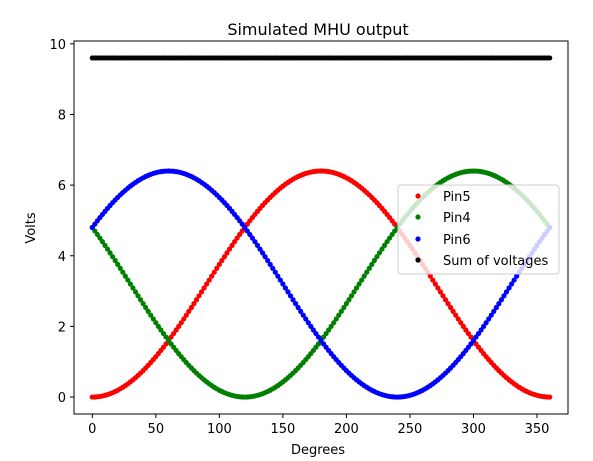  Describe the element at coordinates (418, 217) in the screenshot. I see `legend-marker-pin4` at that location.